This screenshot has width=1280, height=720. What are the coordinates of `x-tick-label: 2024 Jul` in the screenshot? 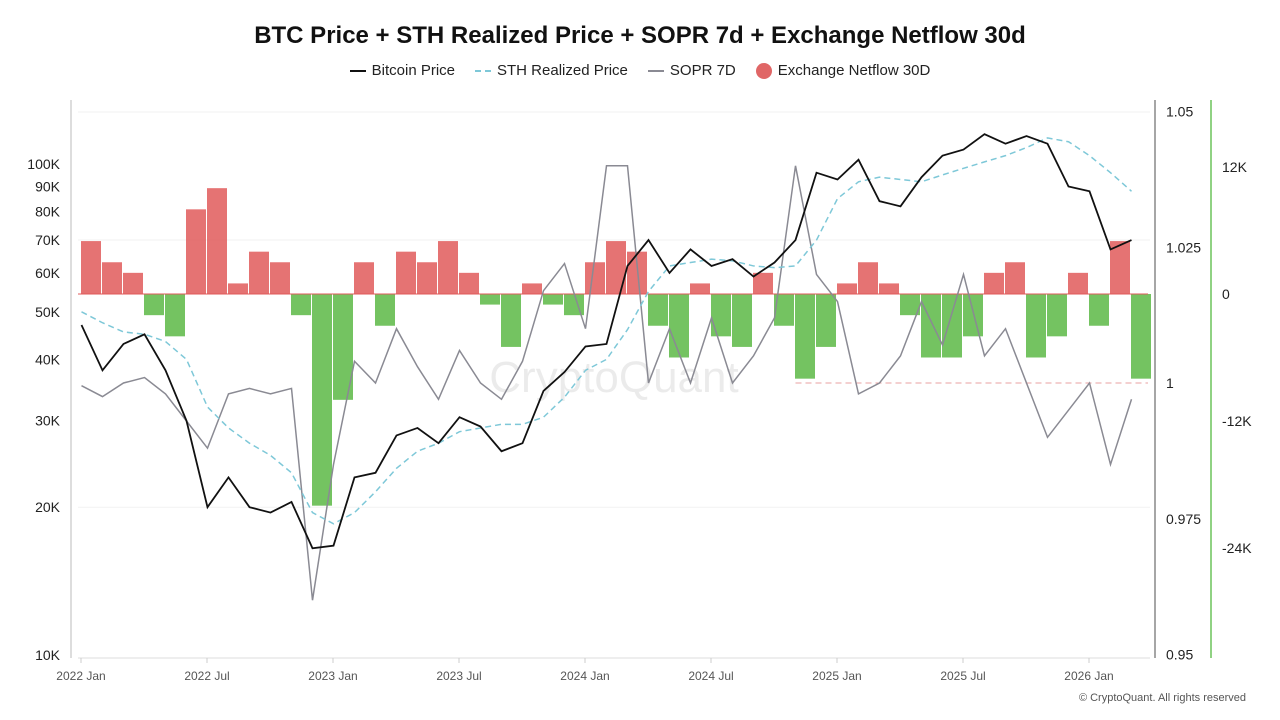 It's located at (710, 676).